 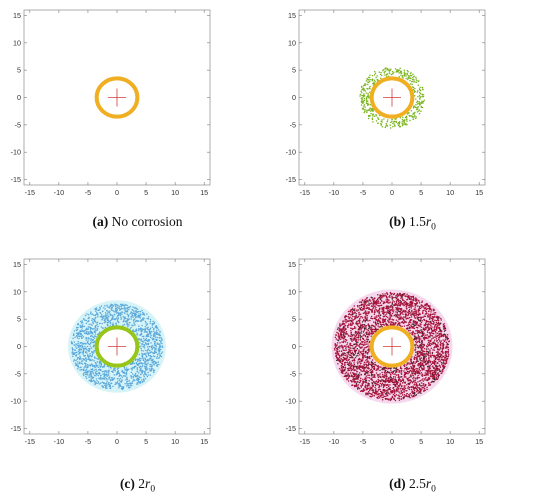 I want to click on y-tick-label-c: -10, so click(x=16, y=401).